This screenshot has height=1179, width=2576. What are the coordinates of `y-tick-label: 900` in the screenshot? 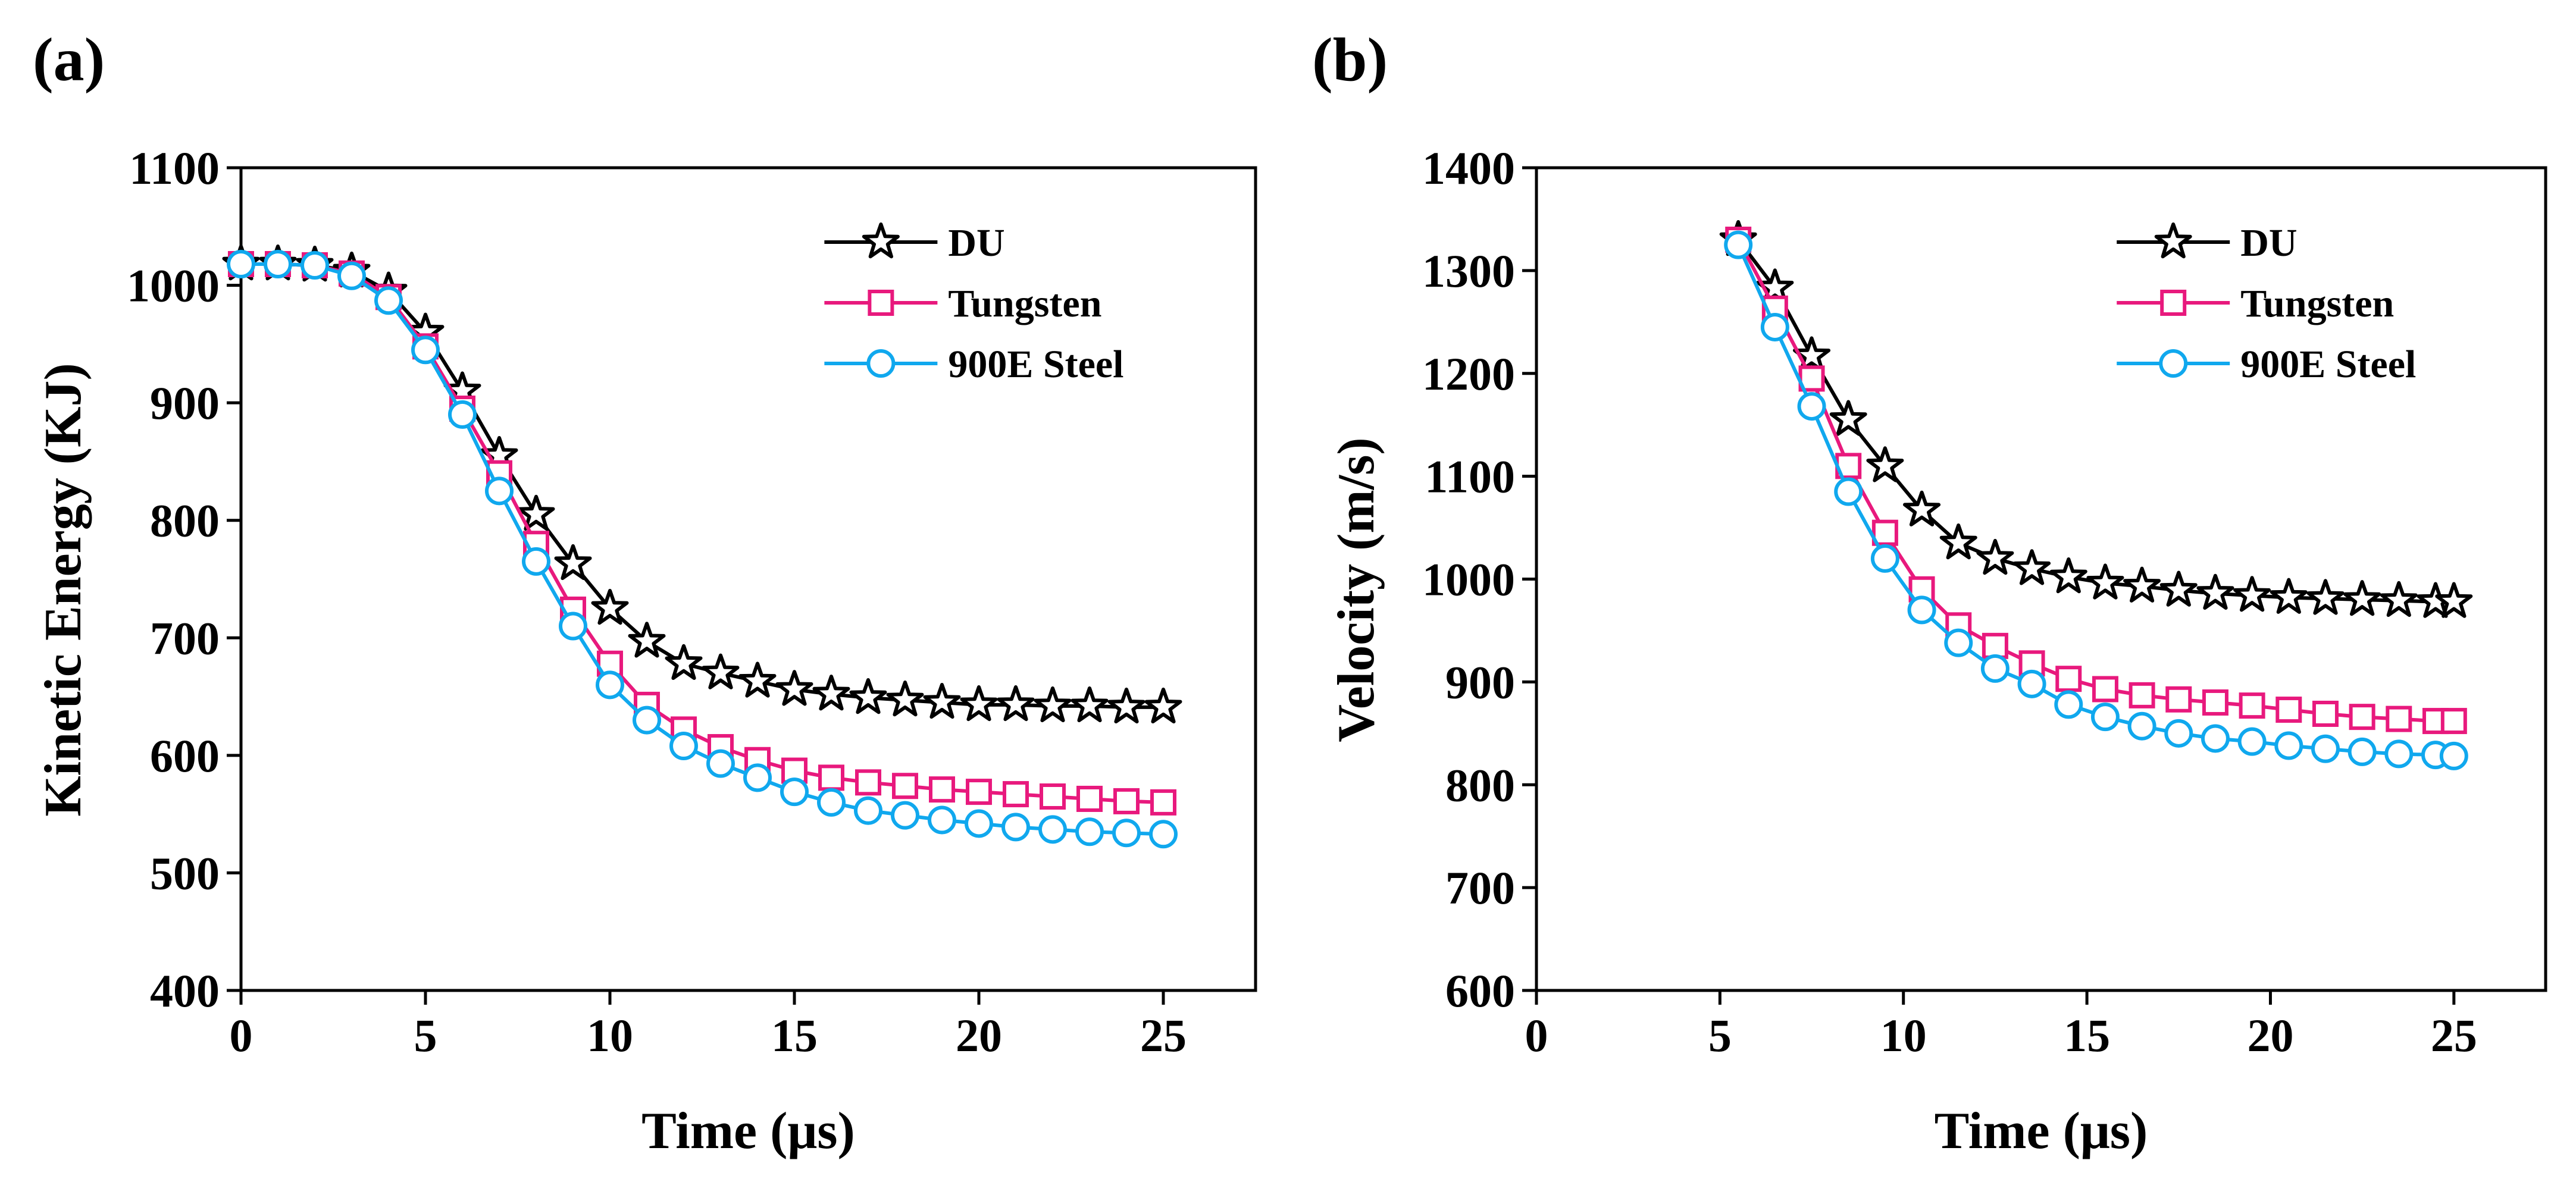 It's located at (1480, 682).